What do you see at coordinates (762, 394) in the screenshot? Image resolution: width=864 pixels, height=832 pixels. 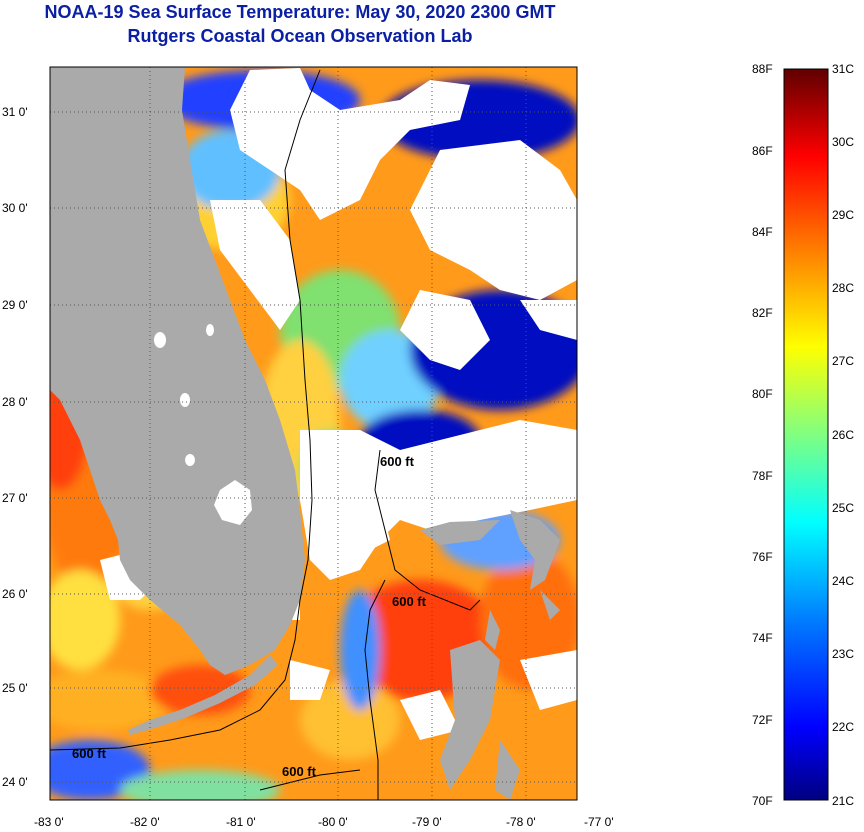 I see `cb-label-f: 80F` at bounding box center [762, 394].